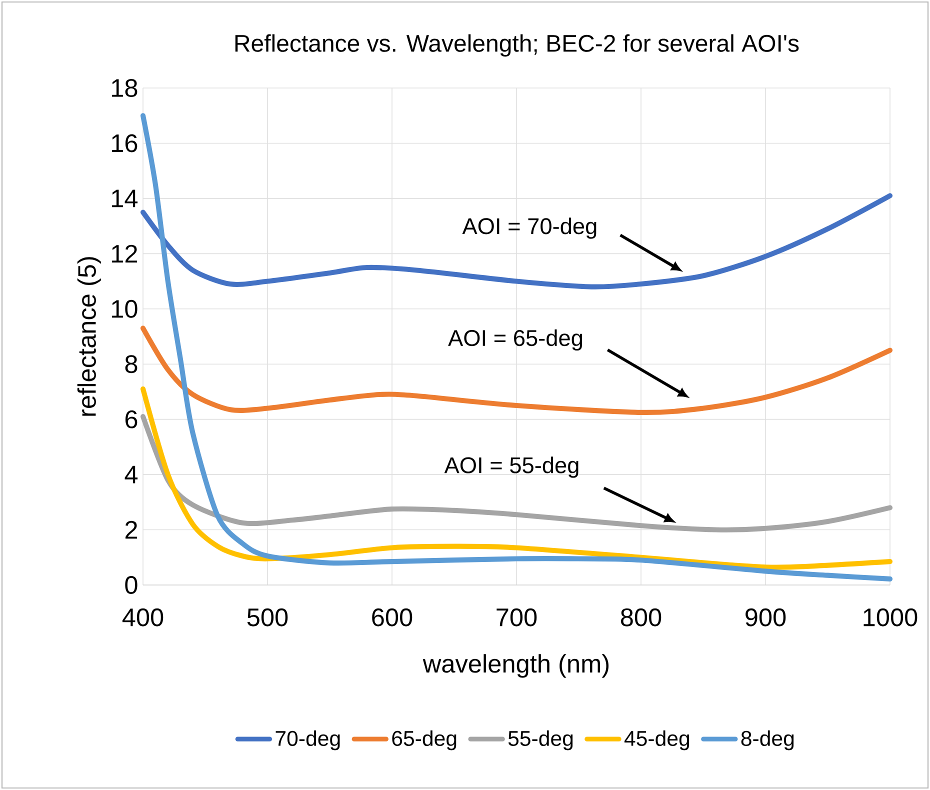 Image resolution: width=930 pixels, height=790 pixels. Describe the element at coordinates (125, 199) in the screenshot. I see `y-tick-label: 14` at that location.